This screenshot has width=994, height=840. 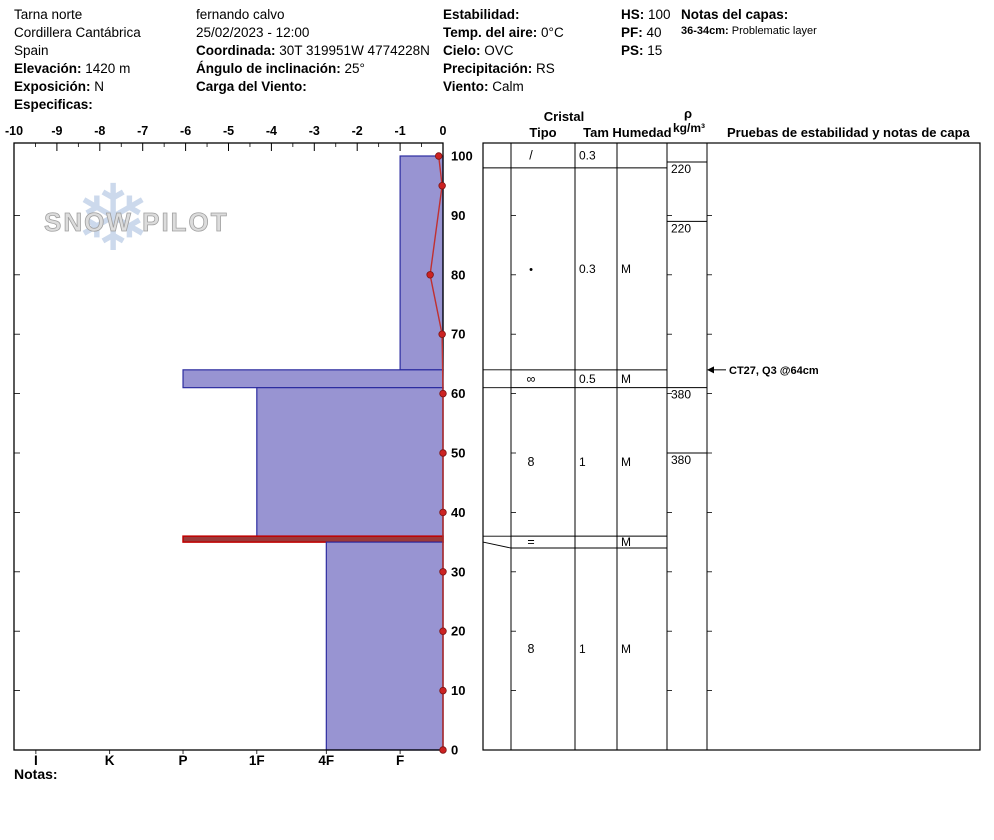 I want to click on temp-axis-tick-label: -5, so click(x=228, y=131).